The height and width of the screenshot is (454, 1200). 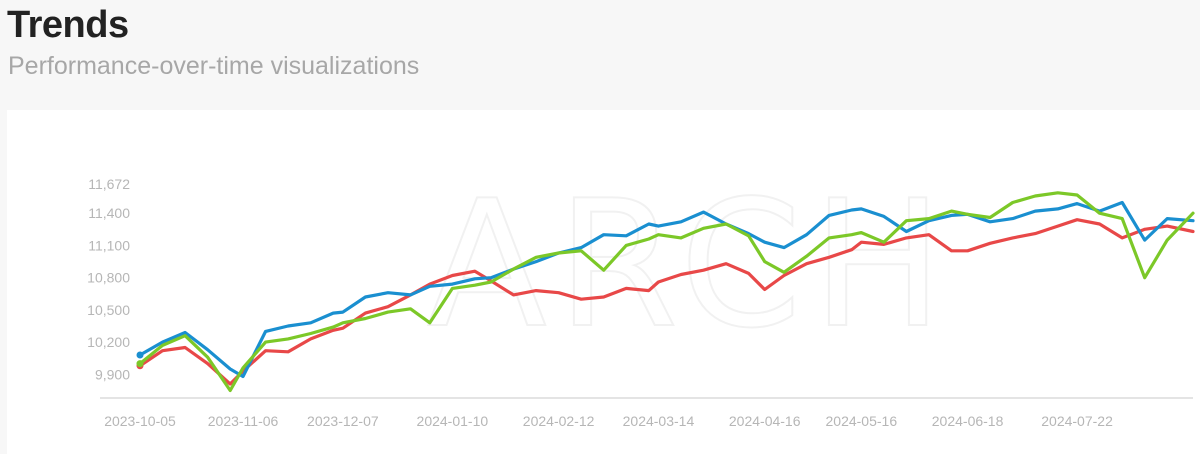 What do you see at coordinates (343, 421) in the screenshot?
I see `x-tick-label: 2023-12-07` at bounding box center [343, 421].